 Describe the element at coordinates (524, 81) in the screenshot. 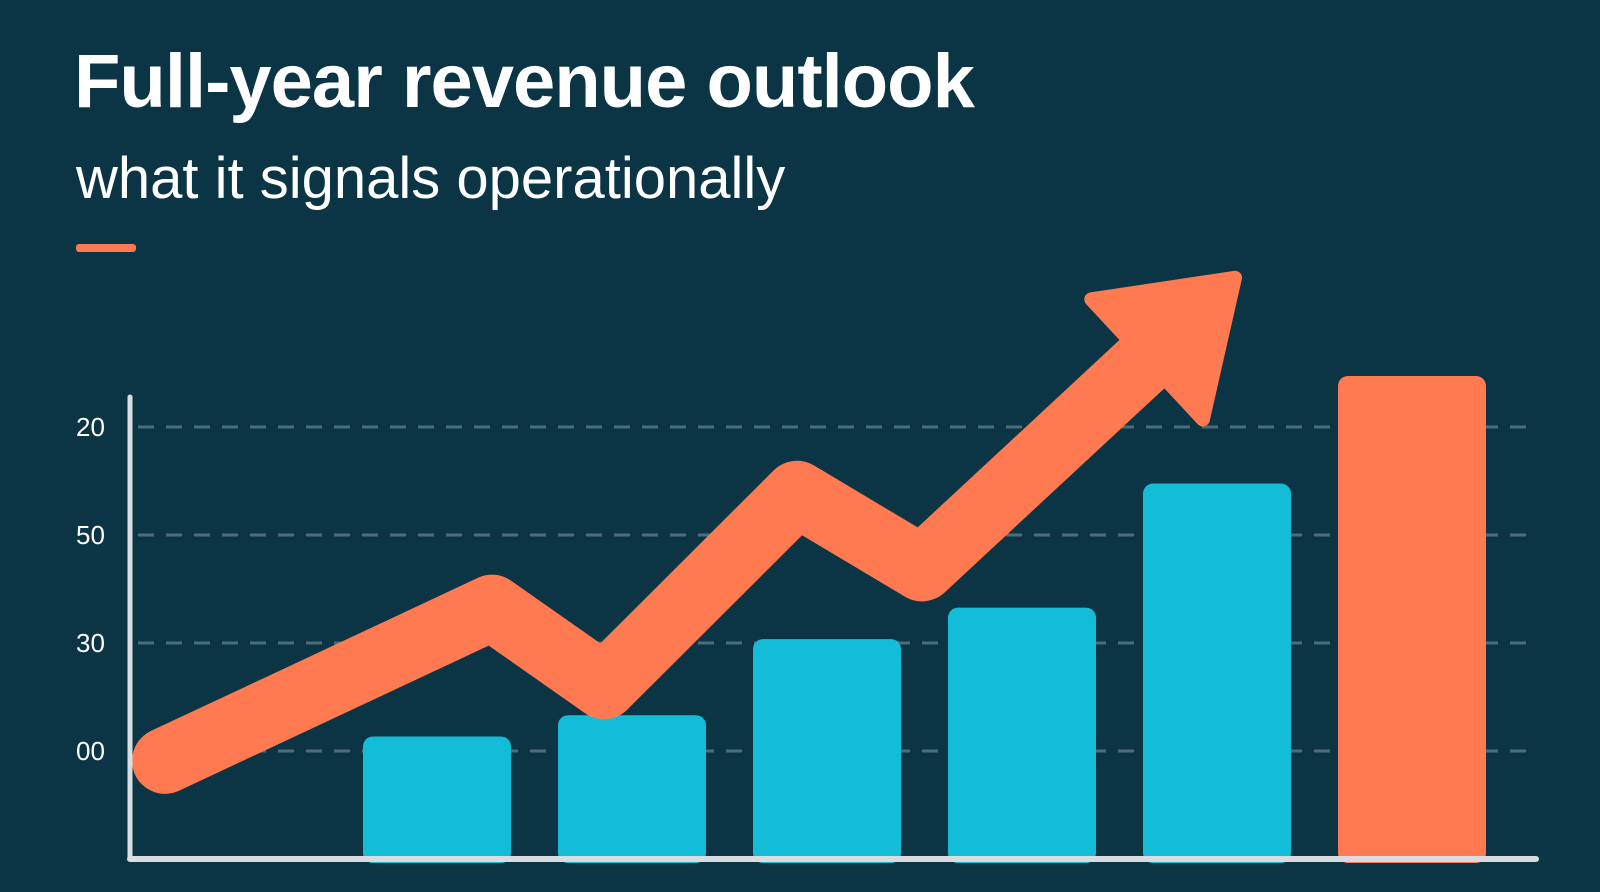

I see `chart-title: Full-year revenue outlook` at that location.